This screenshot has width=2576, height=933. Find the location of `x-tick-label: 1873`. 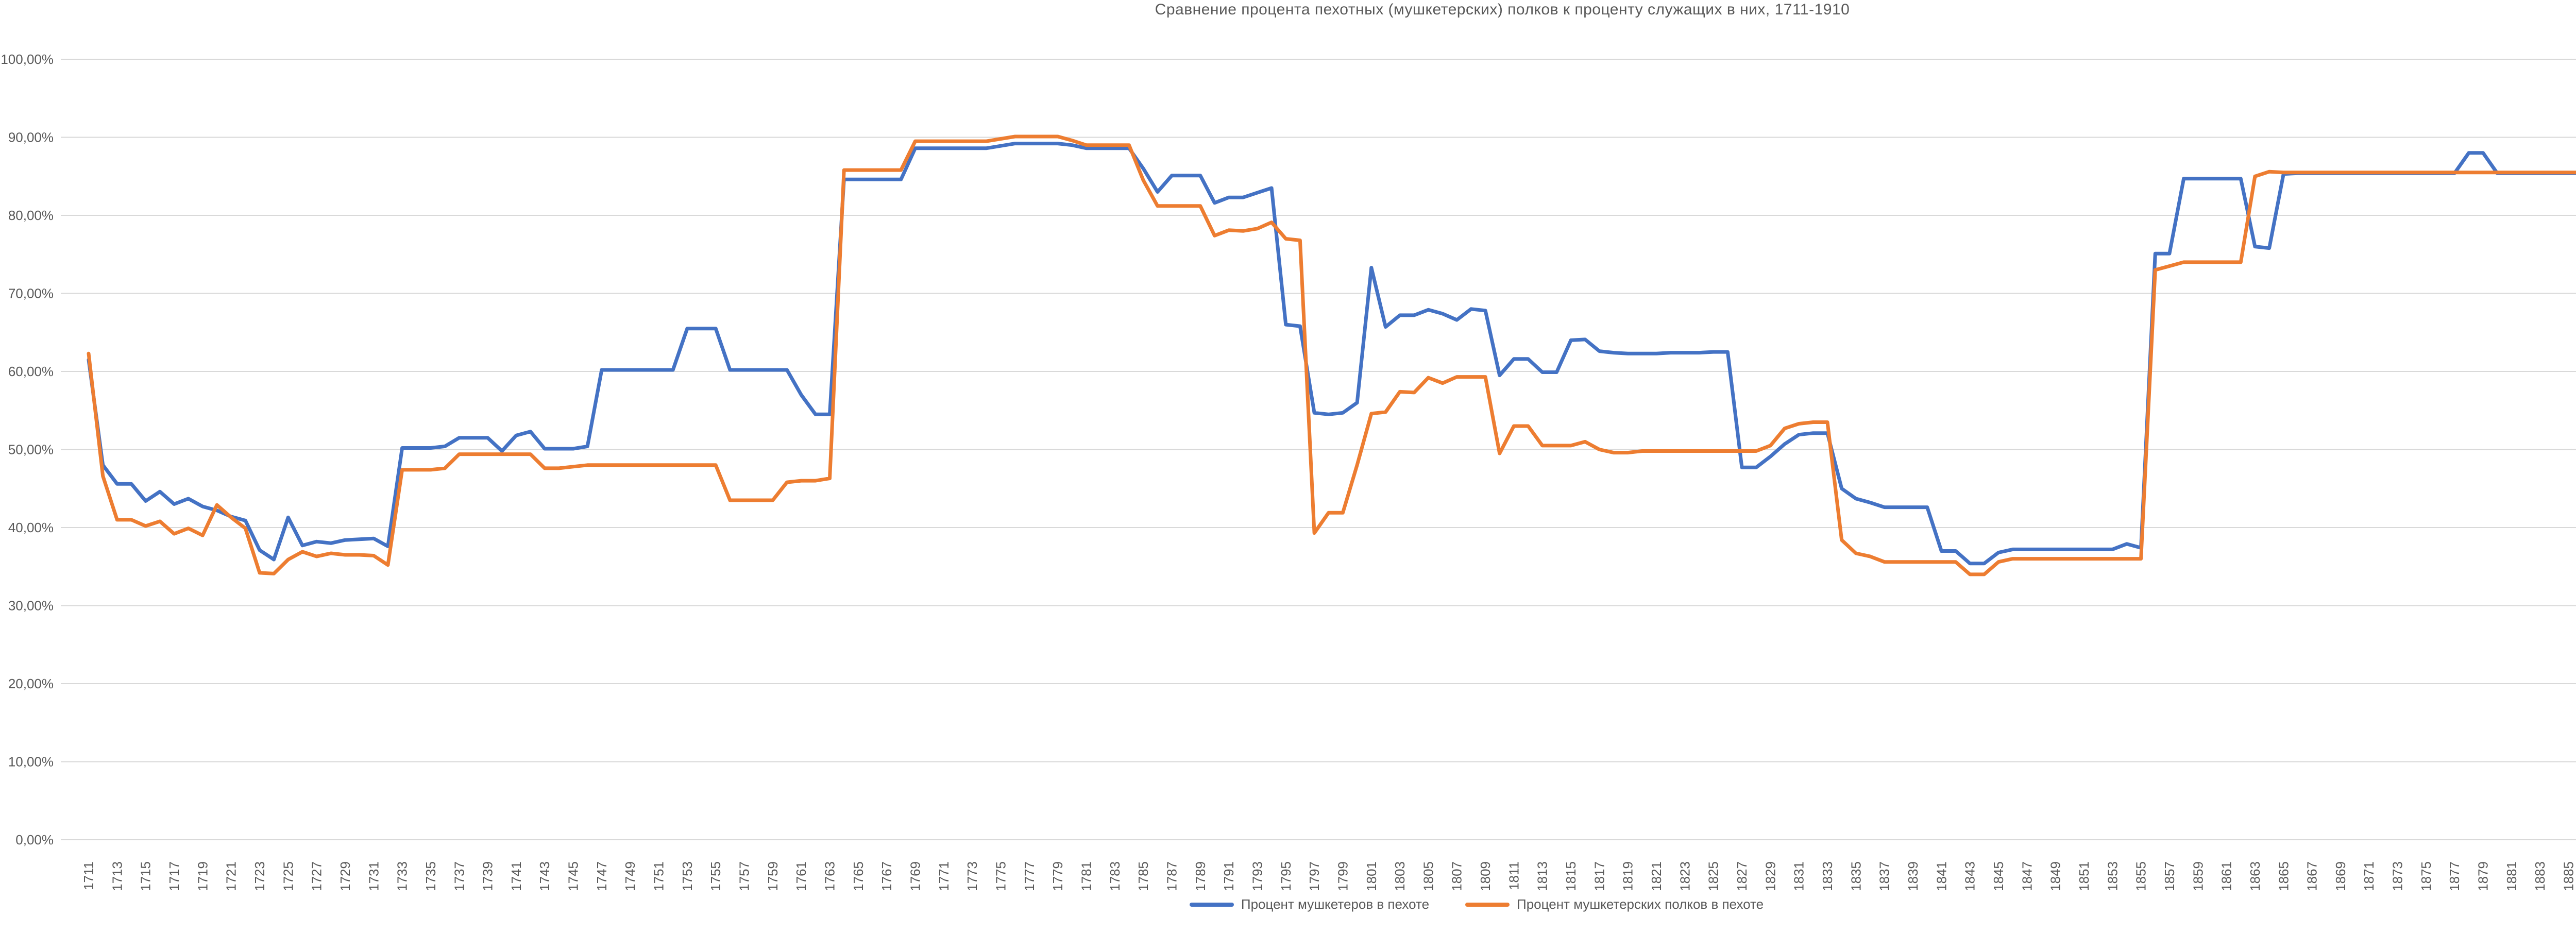

x-tick-label: 1873 is located at coordinates (2397, 876).